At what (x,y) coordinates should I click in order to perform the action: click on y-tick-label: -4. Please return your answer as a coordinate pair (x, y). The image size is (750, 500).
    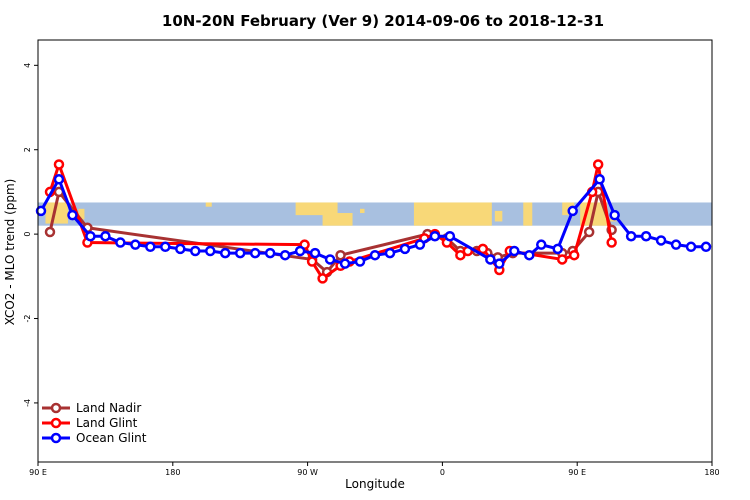
    Looking at the image, I should click on (27, 403).